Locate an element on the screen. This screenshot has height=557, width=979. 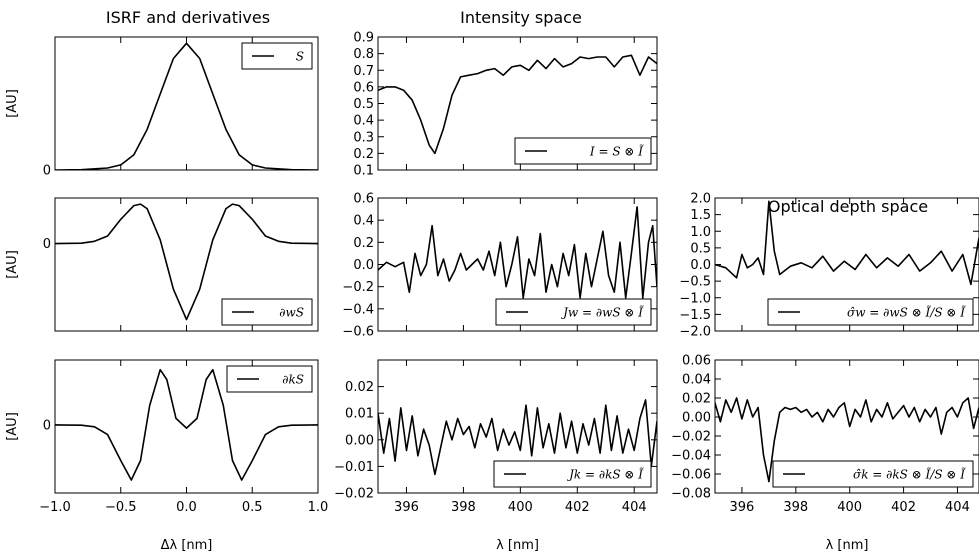
legend-label: S is located at coordinates (300, 57).